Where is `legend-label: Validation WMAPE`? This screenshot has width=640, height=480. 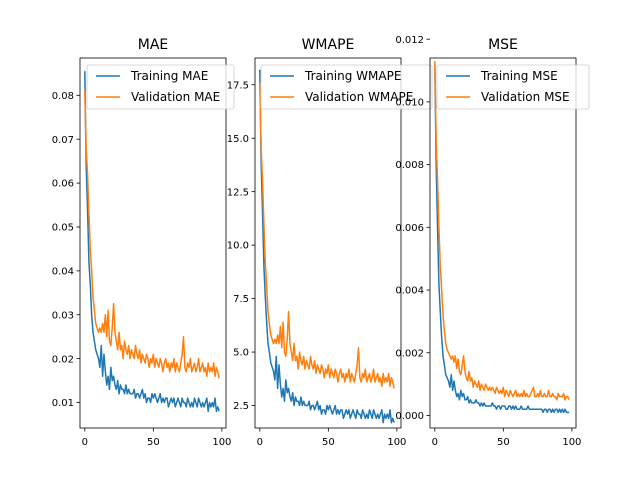
legend-label: Validation WMAPE is located at coordinates (359, 97).